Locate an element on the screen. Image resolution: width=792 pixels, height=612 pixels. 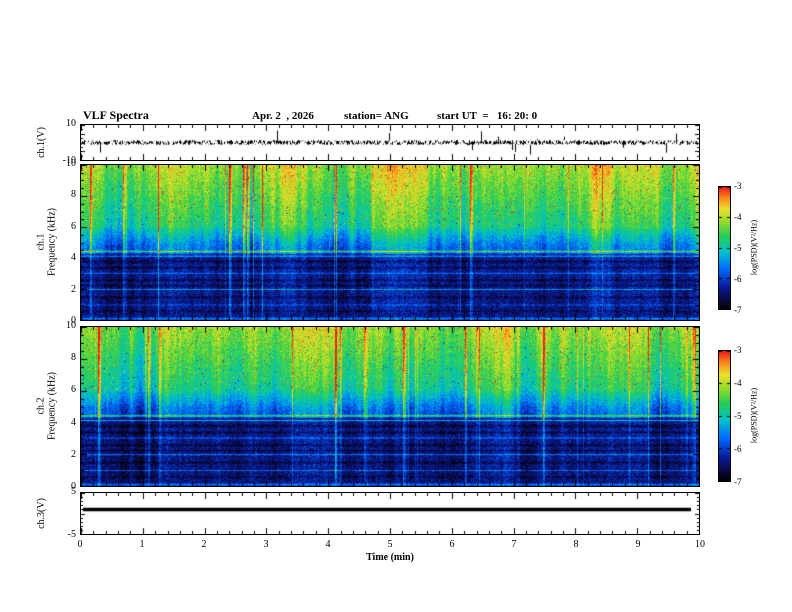
colorbar-ch2-canvas is located at coordinates (724, 416).